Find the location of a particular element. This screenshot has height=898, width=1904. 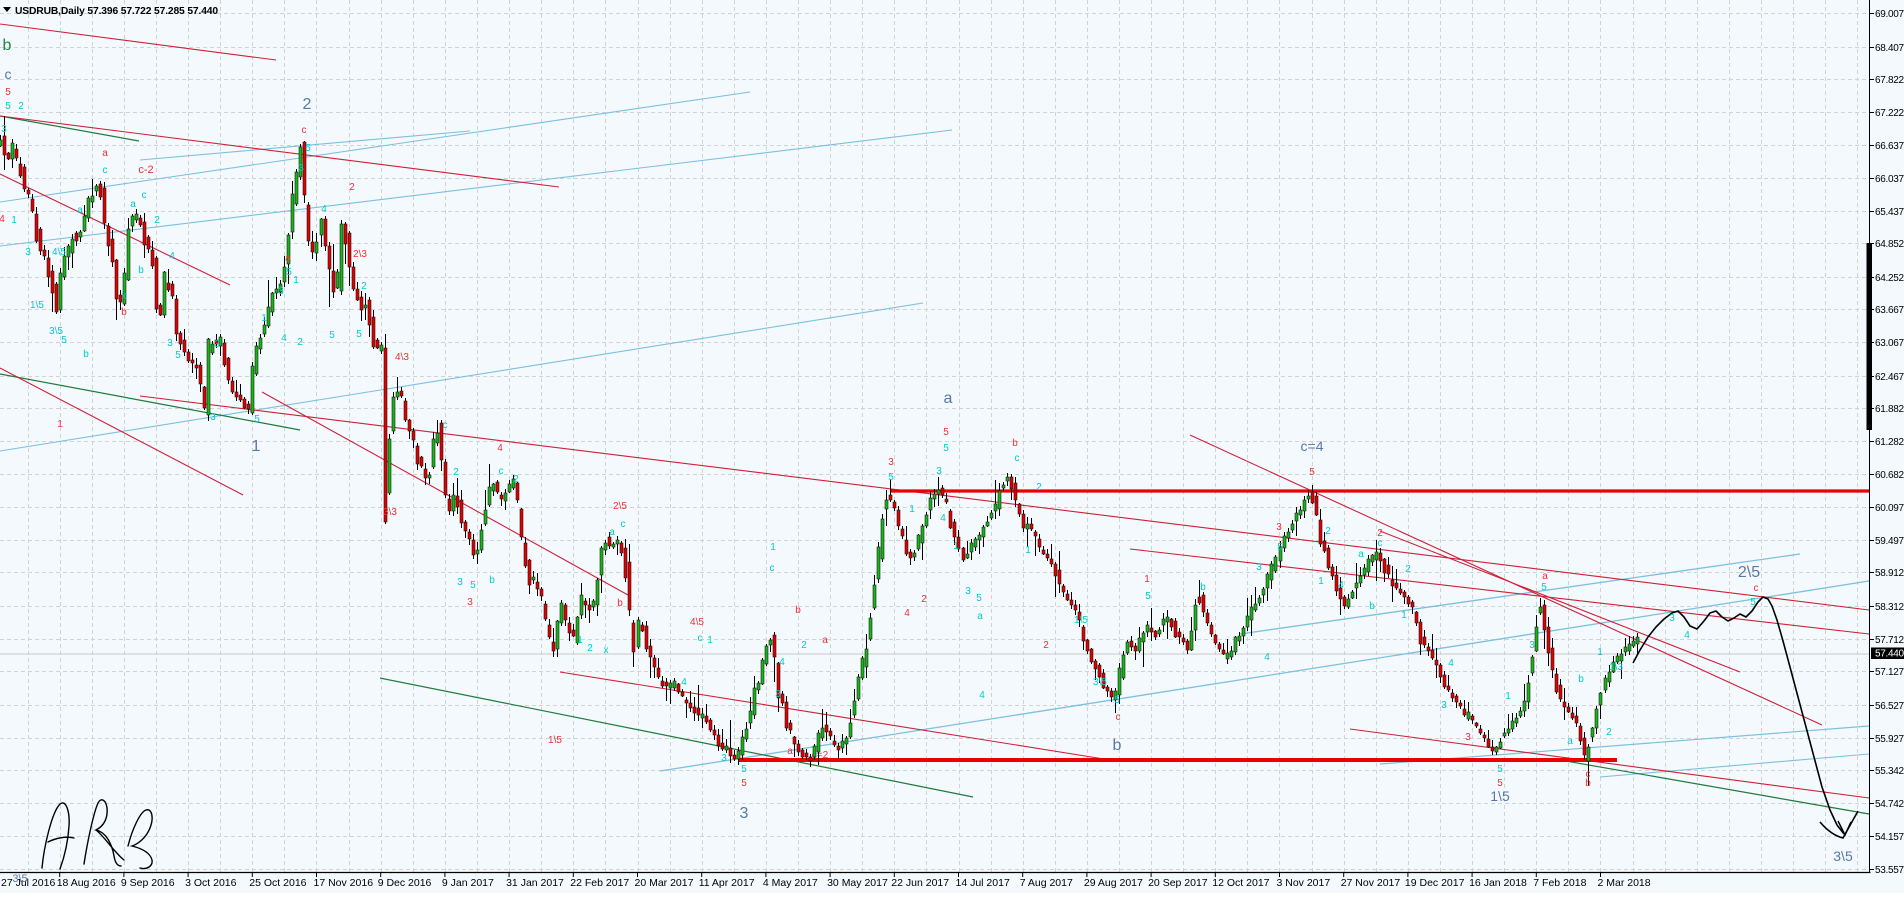

svg-text: 1\3 is located at coordinates (1616, 667).